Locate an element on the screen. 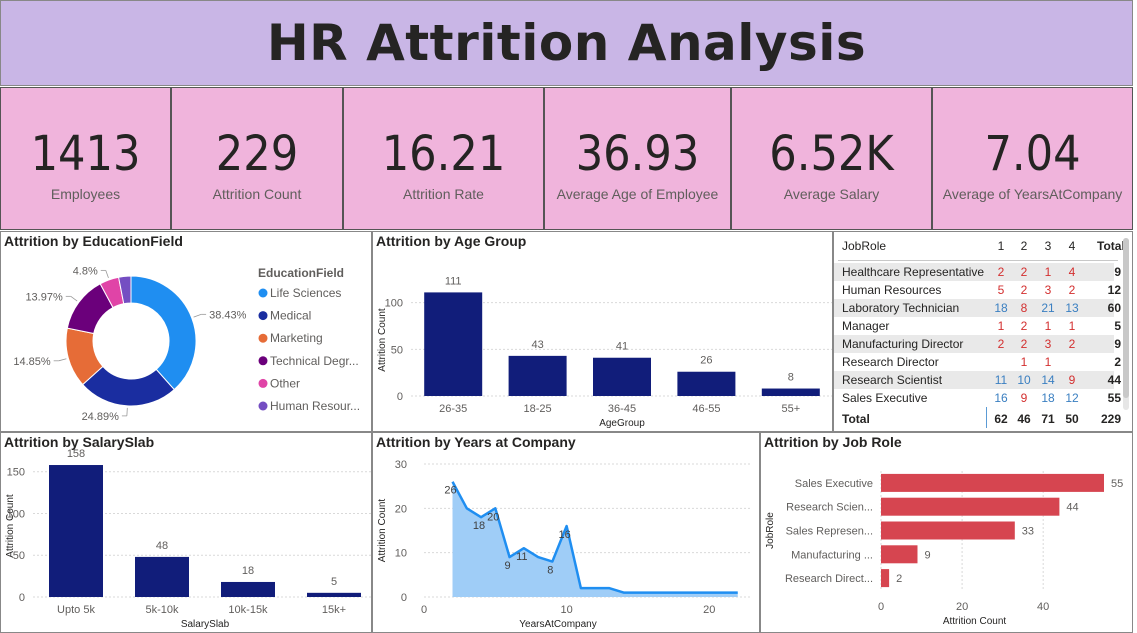 The height and width of the screenshot is (633, 1137). bar-value-label: 43 is located at coordinates (537, 345).